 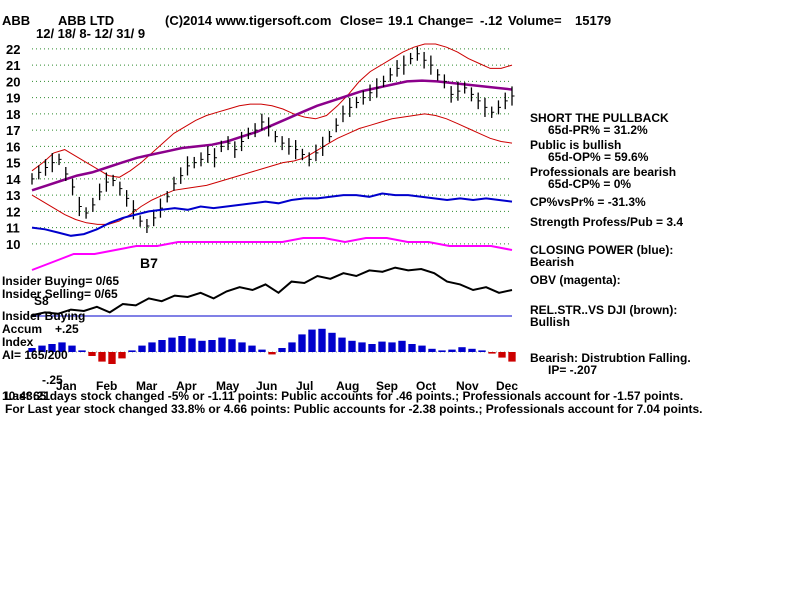 I want to click on x-tick-label: Dec, so click(x=507, y=386).